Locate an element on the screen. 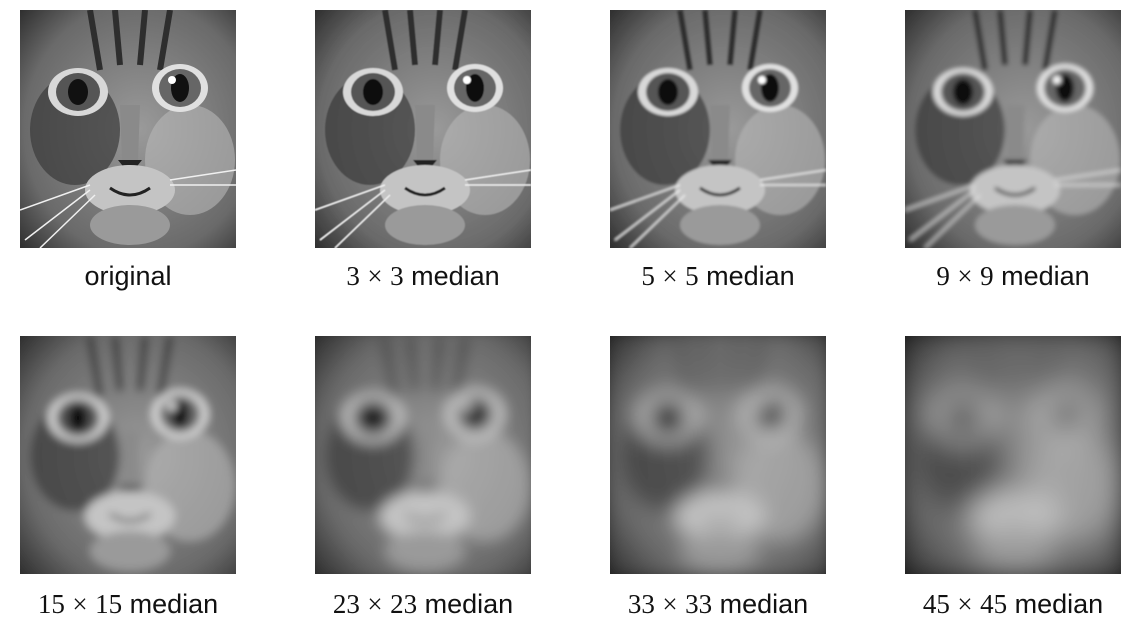 This screenshot has width=1137, height=623. cat-image-33x33-median is located at coordinates (718, 455).